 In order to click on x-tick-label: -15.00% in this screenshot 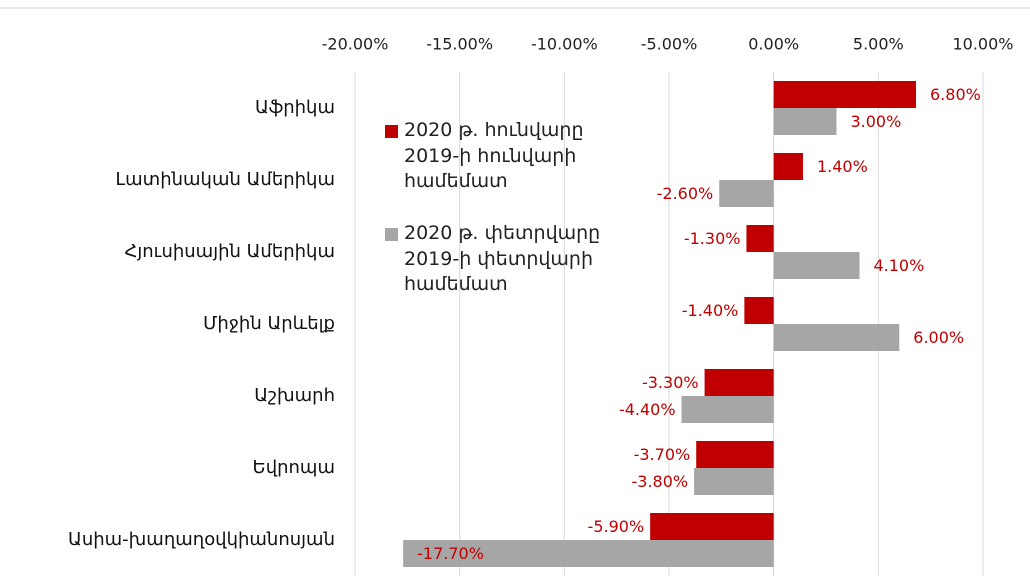, I will do `click(459, 44)`.